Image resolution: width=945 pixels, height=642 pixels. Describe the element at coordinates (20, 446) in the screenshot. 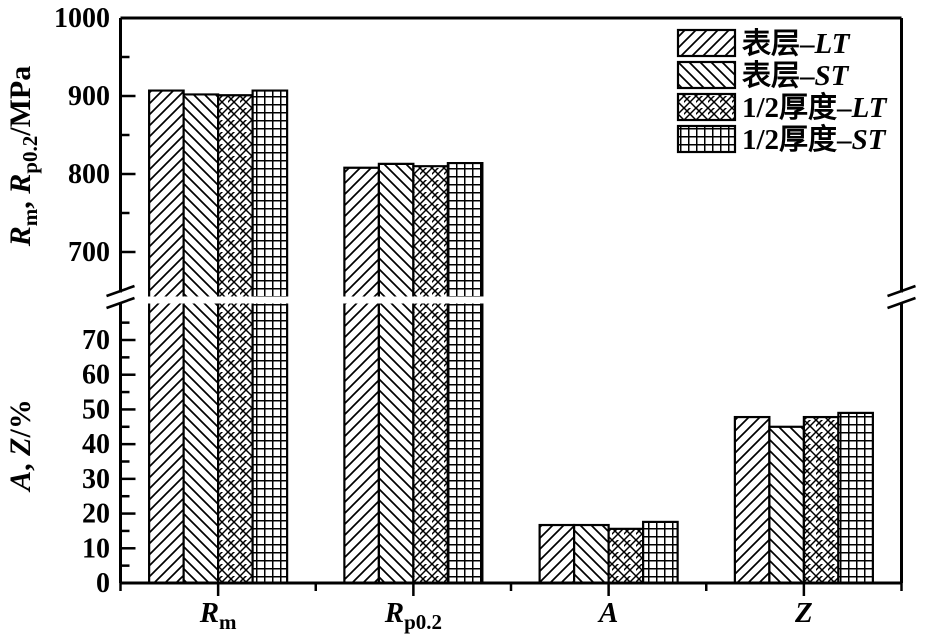

I see `y-axis-label-bottom: A, Z/%` at that location.